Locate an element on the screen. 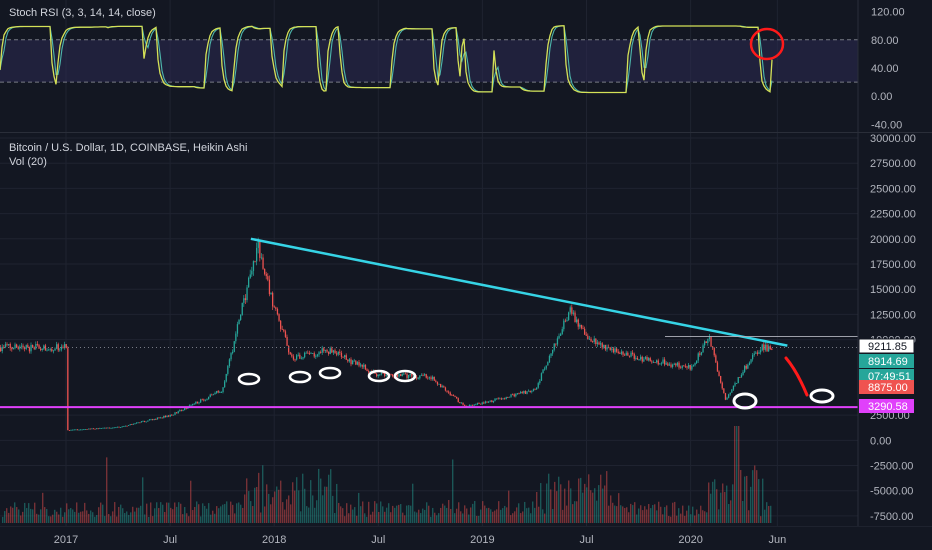  volume-label: Vol (20) is located at coordinates (28, 162).